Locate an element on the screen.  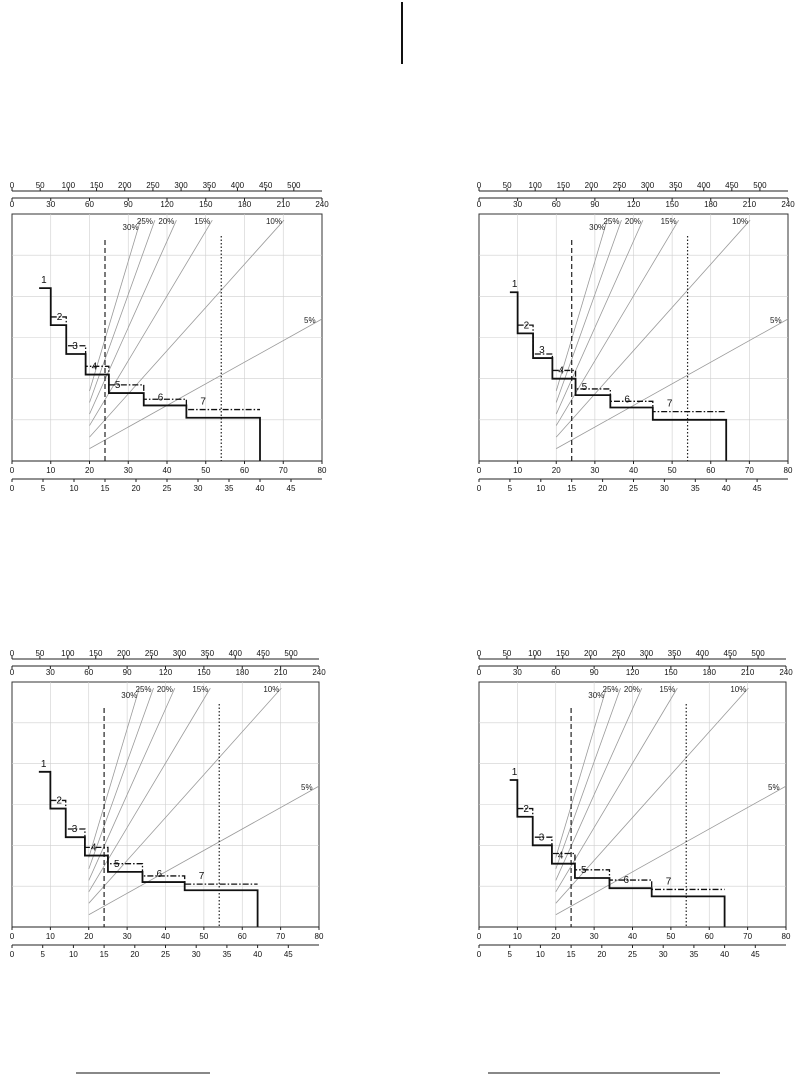
gradient-label: 20% is located at coordinates (166, 221).